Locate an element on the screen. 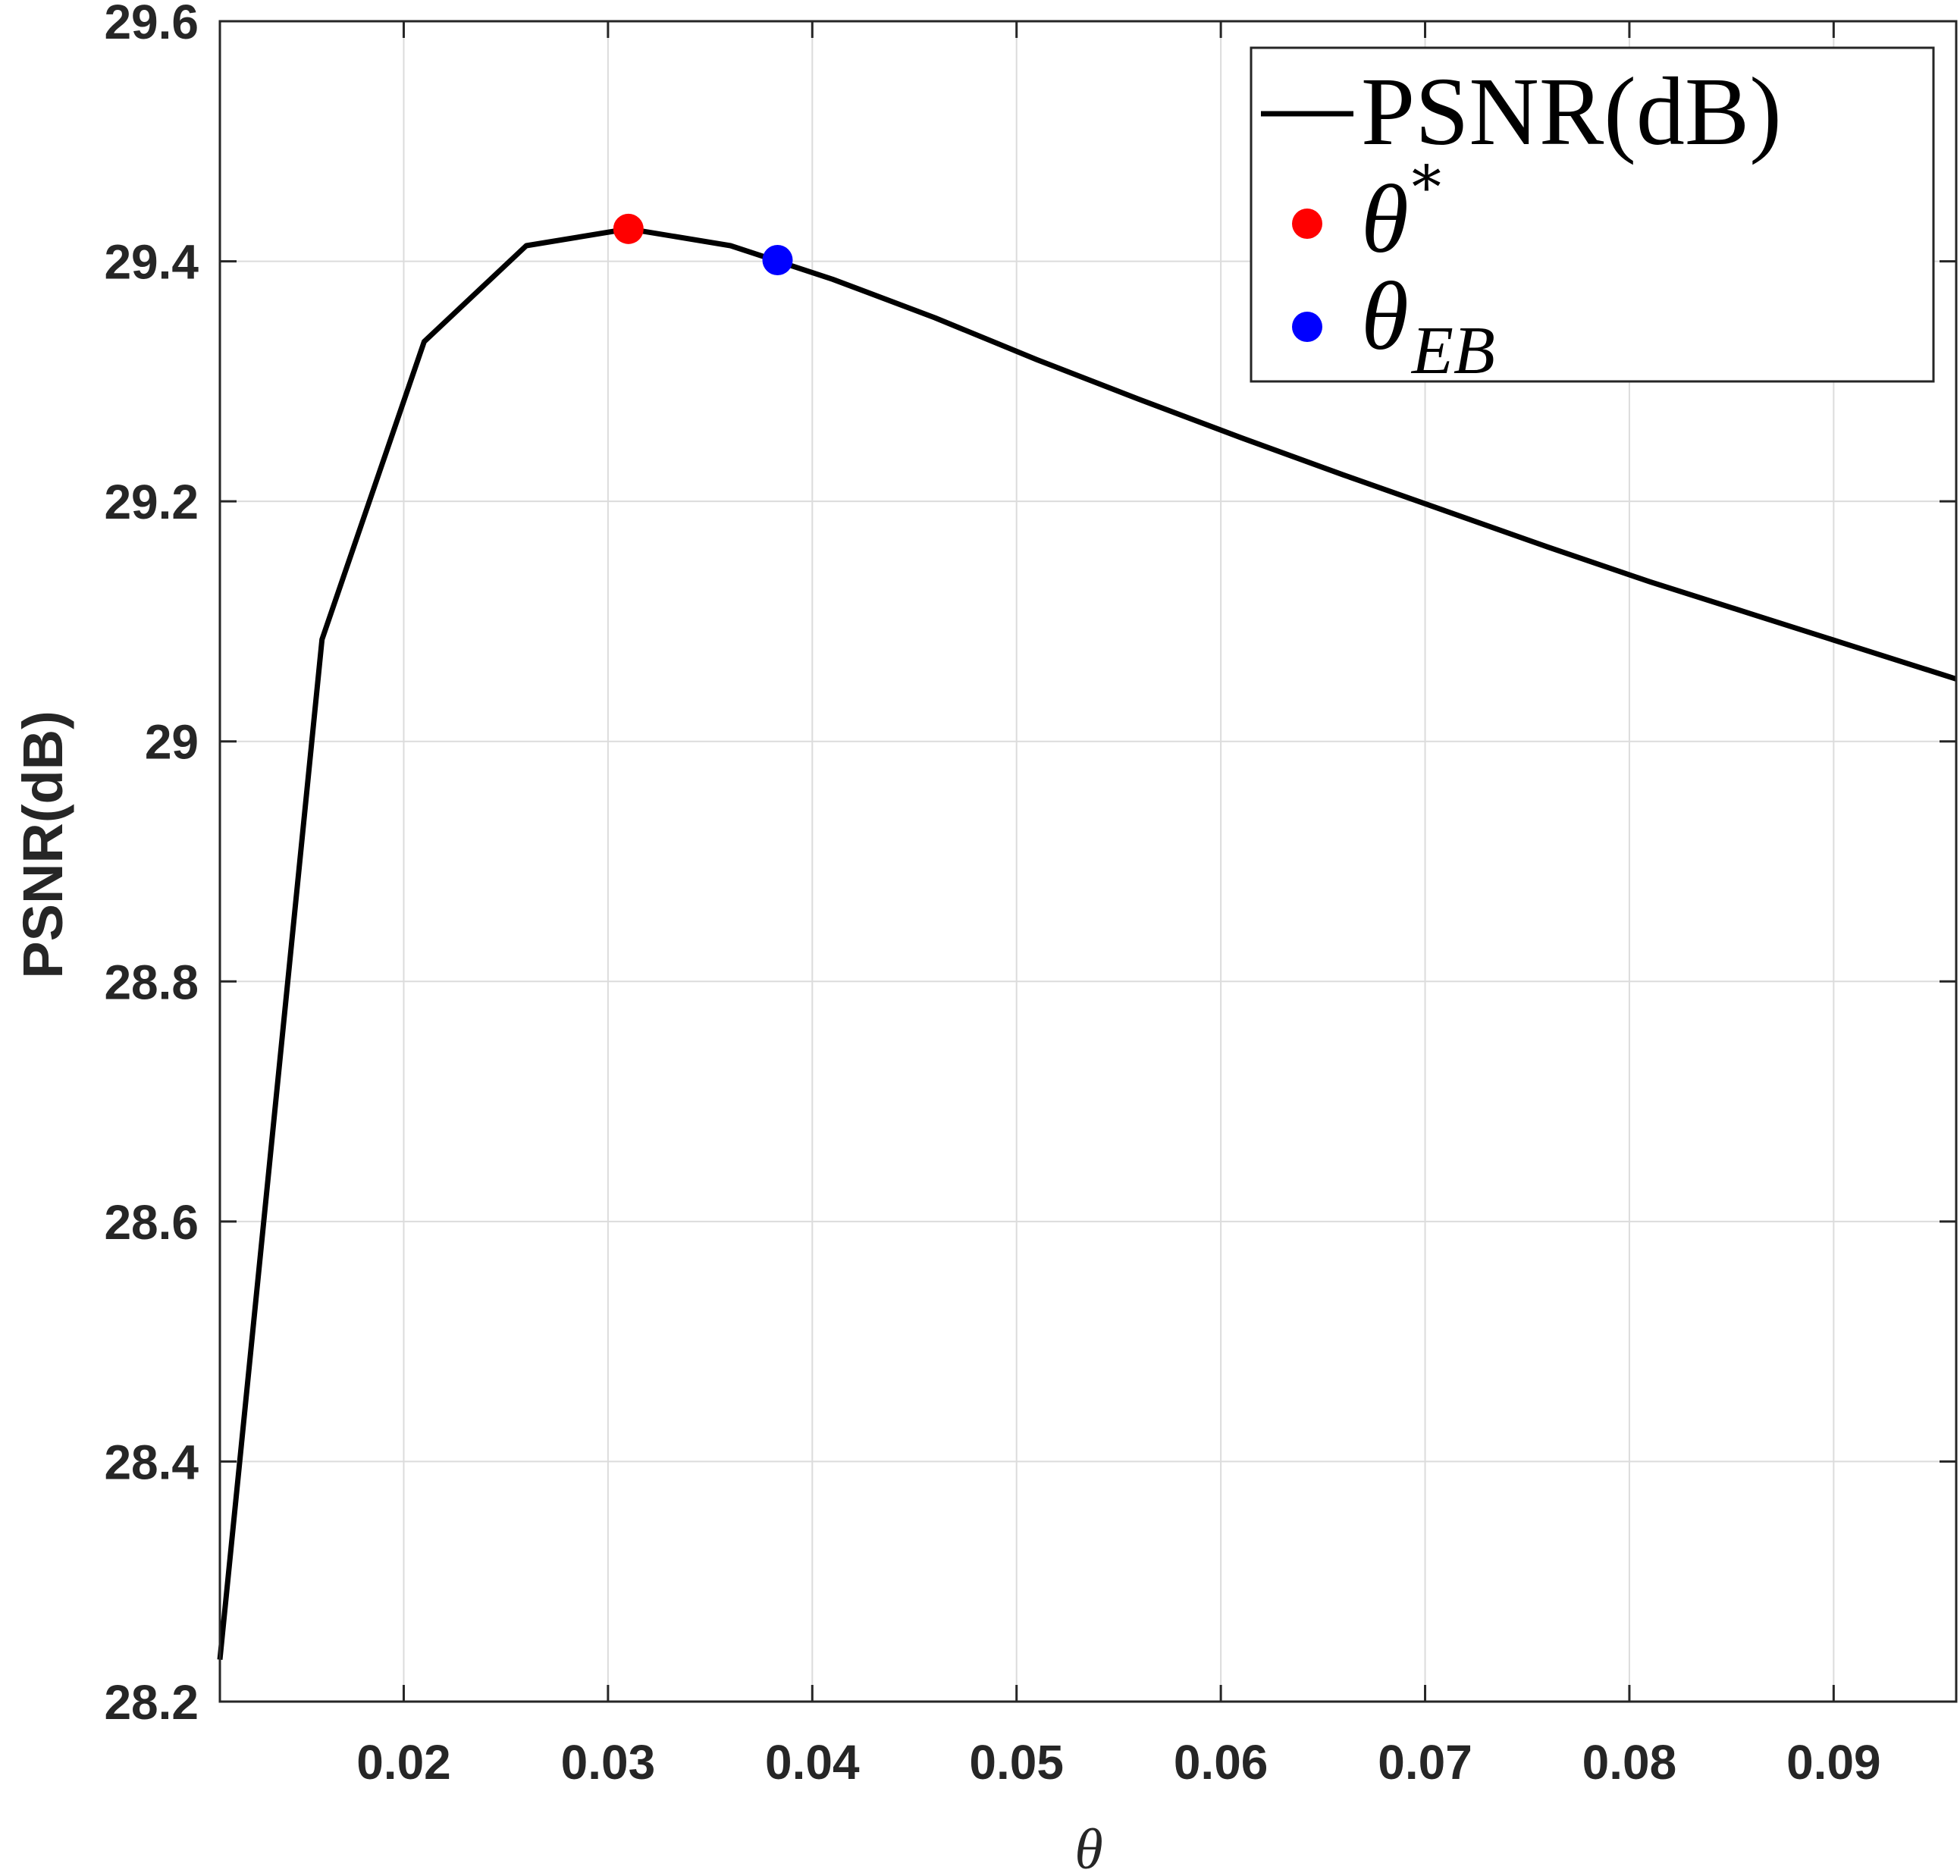 The width and height of the screenshot is (1960, 1876). x-tick-label: 0.08 is located at coordinates (1630, 1762).